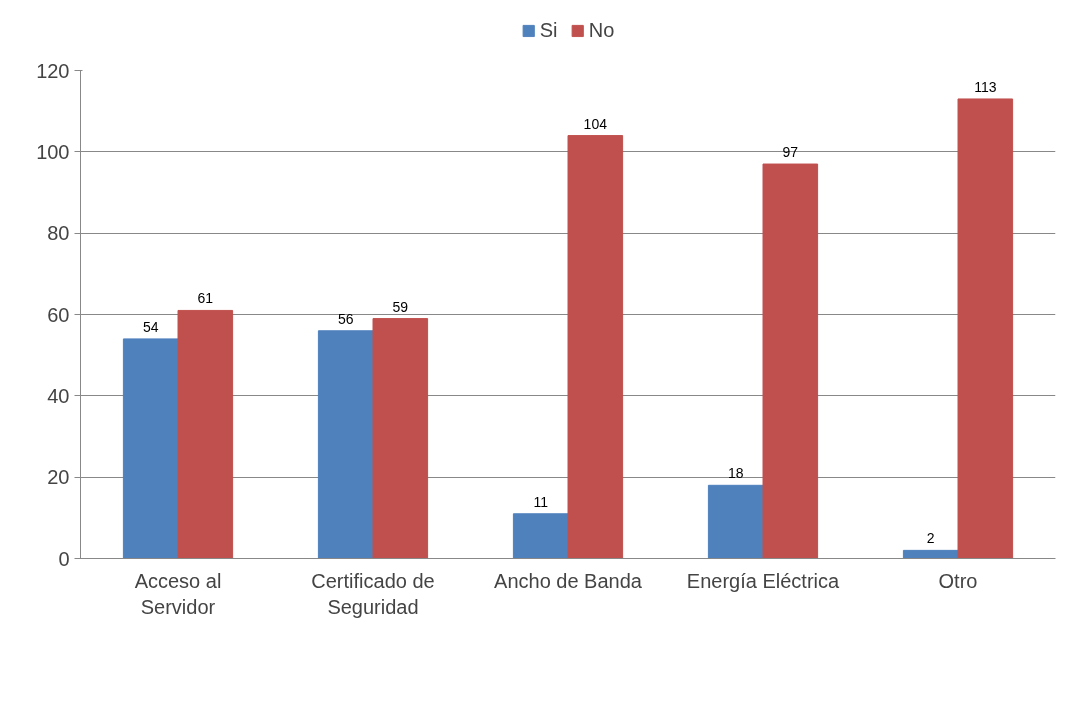 Image resolution: width=1090 pixels, height=706 pixels. I want to click on x-tick-label: Certificado de Seguridad, so click(373, 593).